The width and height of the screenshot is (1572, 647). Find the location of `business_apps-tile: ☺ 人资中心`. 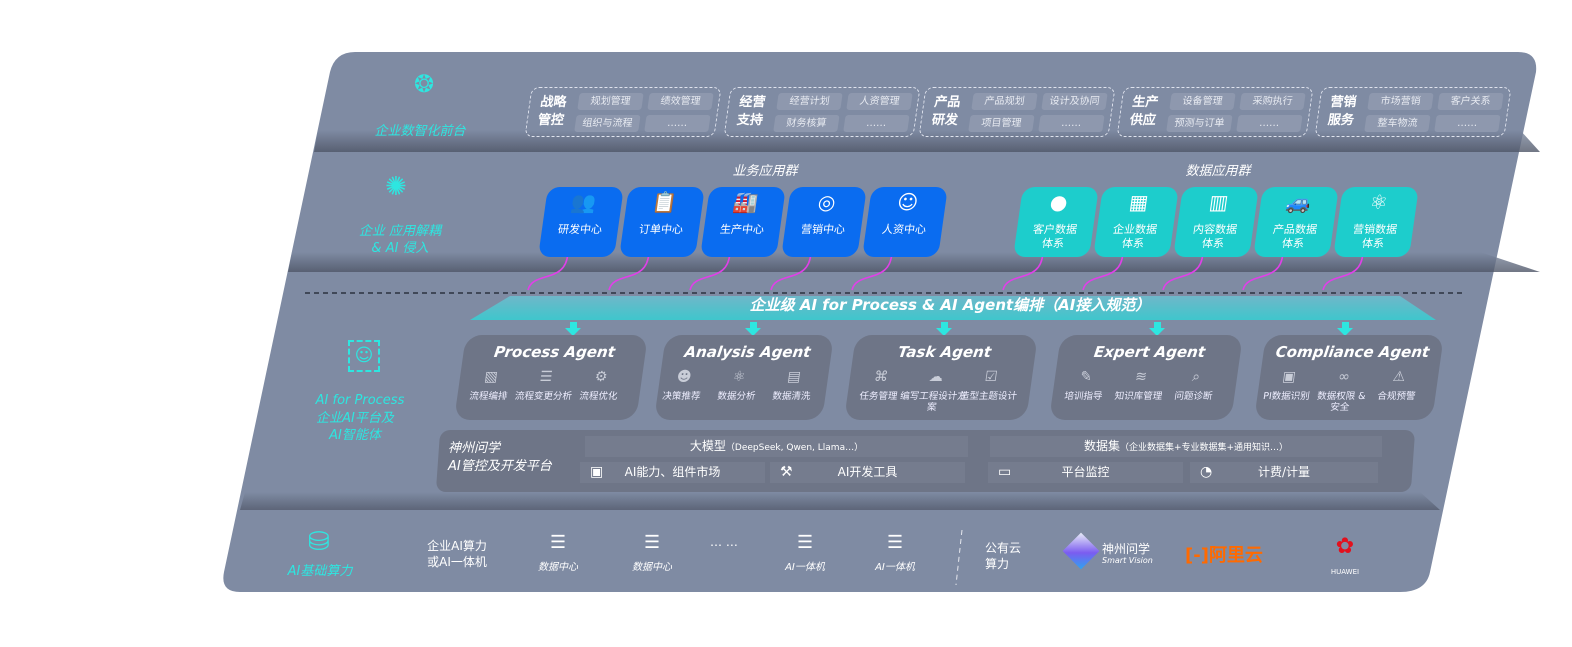

business_apps-tile: ☺ 人资中心 is located at coordinates (905, 222).